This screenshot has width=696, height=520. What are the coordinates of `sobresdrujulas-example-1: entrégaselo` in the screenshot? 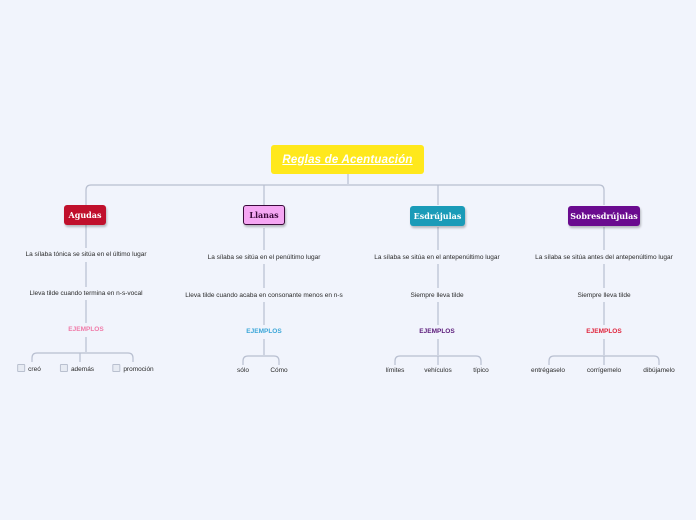 It's located at (548, 370).